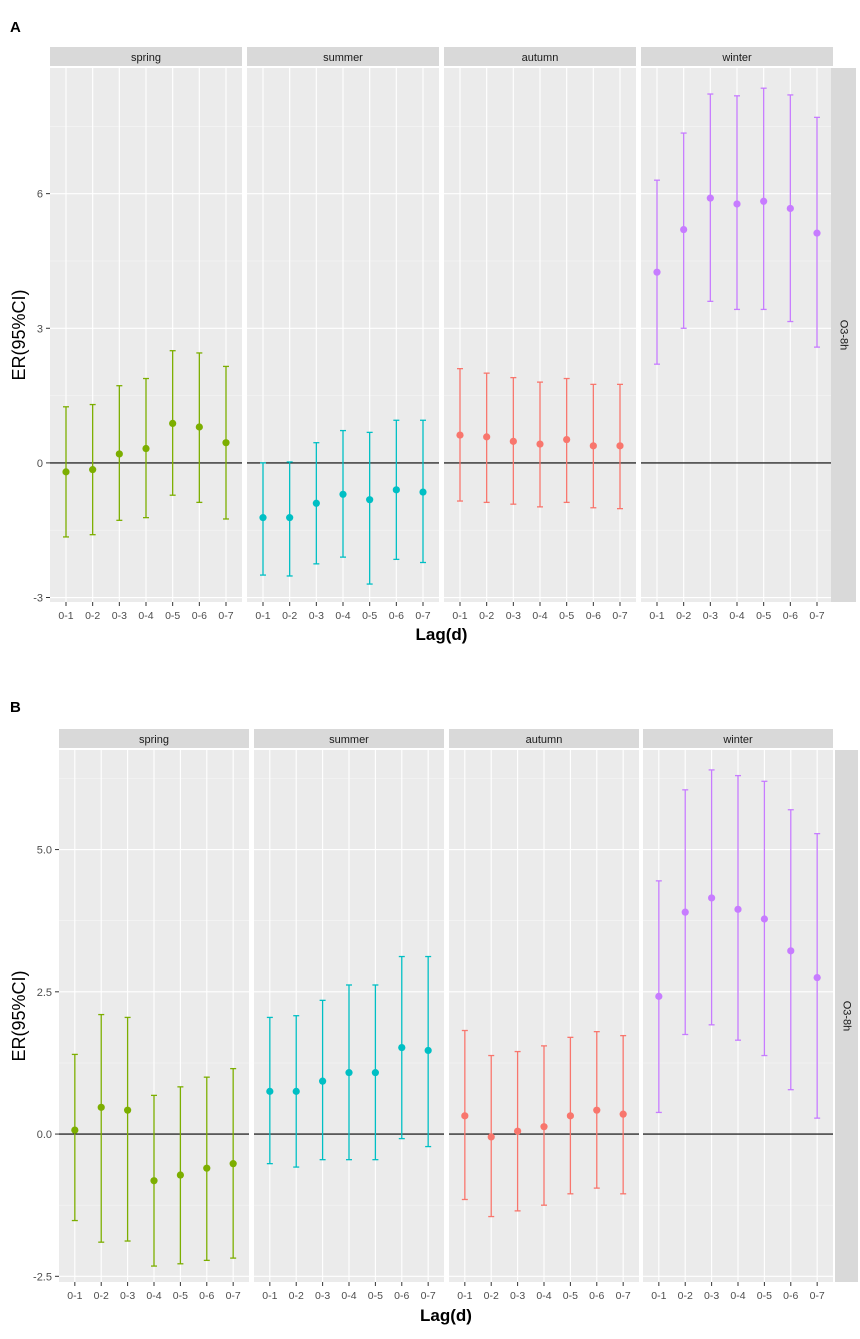  Describe the element at coordinates (40, 464) in the screenshot. I see `y-tick-label: 0` at that location.